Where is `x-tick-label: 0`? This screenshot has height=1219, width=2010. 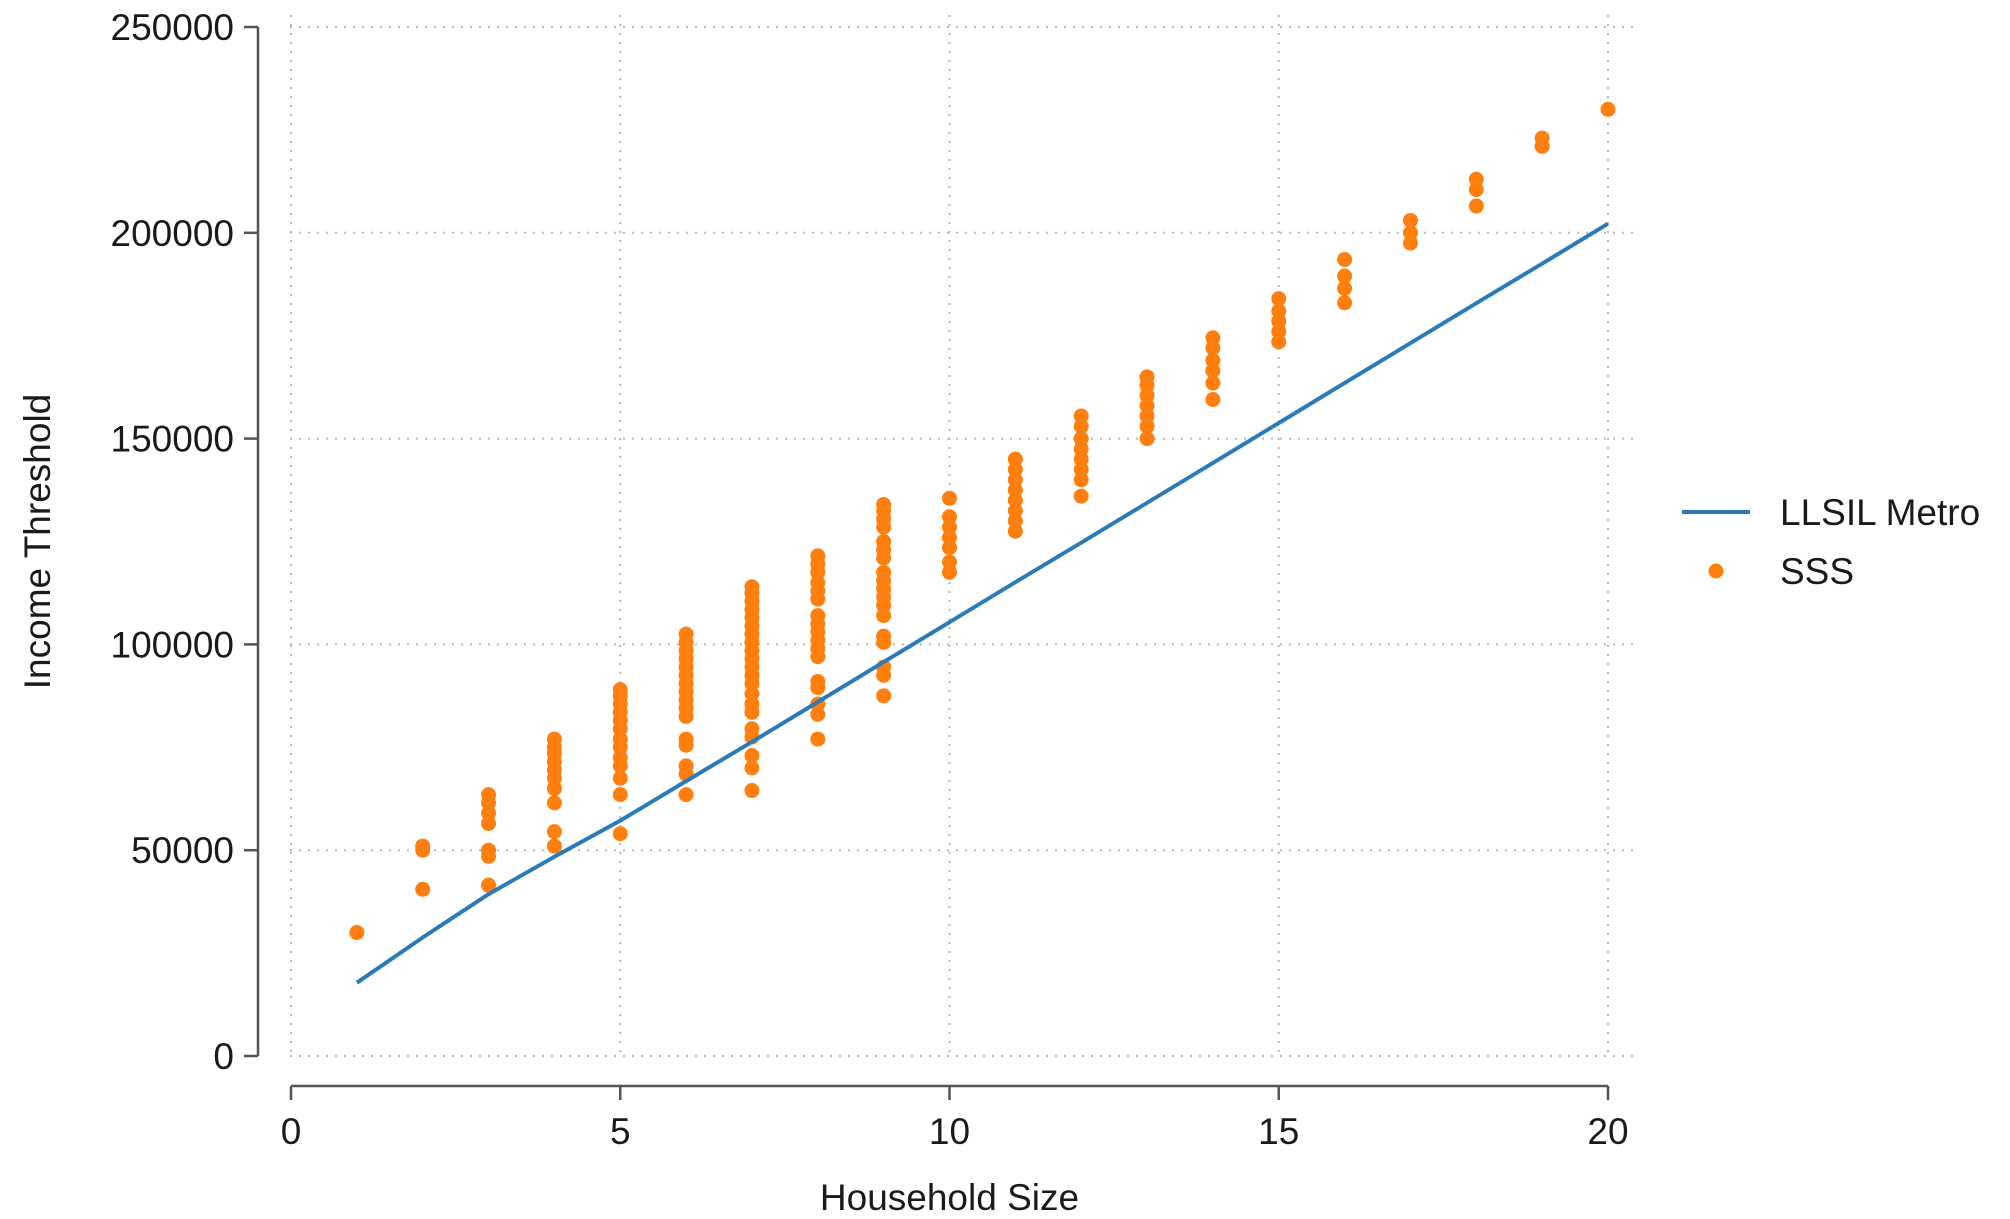
x-tick-label: 0 is located at coordinates (291, 1131).